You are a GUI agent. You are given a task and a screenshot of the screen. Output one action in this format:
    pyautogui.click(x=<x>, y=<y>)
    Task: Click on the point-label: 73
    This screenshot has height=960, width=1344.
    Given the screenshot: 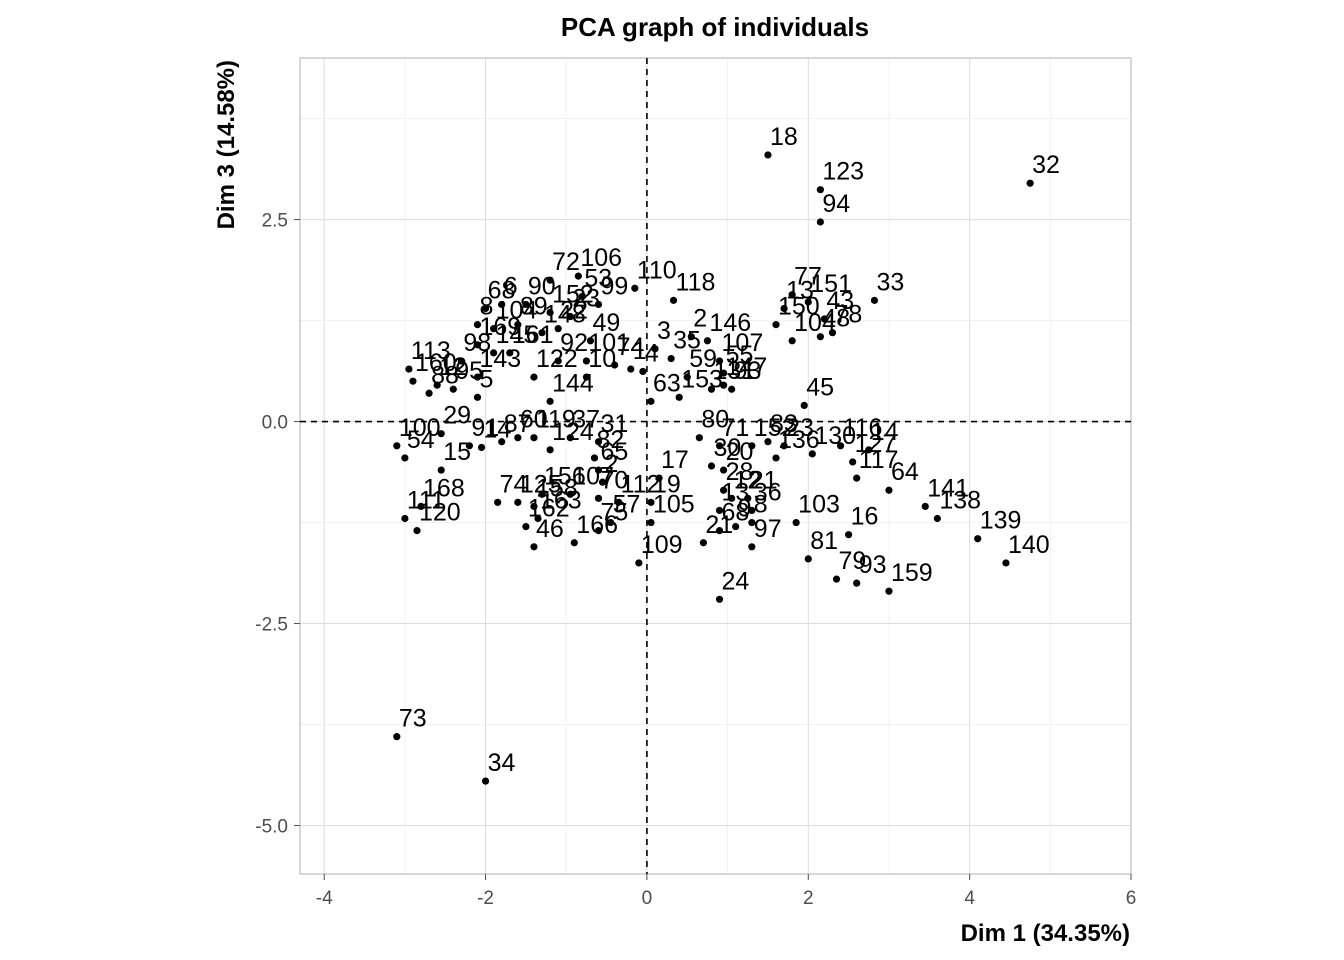 What is the action you would take?
    pyautogui.click(x=413, y=719)
    